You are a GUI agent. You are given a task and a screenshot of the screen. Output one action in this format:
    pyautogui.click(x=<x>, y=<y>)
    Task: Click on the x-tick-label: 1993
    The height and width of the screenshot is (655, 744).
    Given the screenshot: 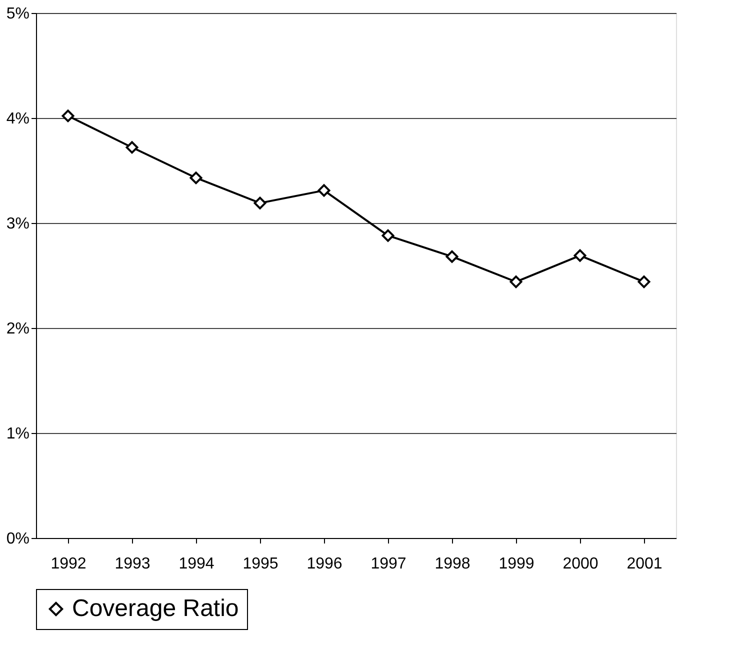 What is the action you would take?
    pyautogui.click(x=132, y=564)
    